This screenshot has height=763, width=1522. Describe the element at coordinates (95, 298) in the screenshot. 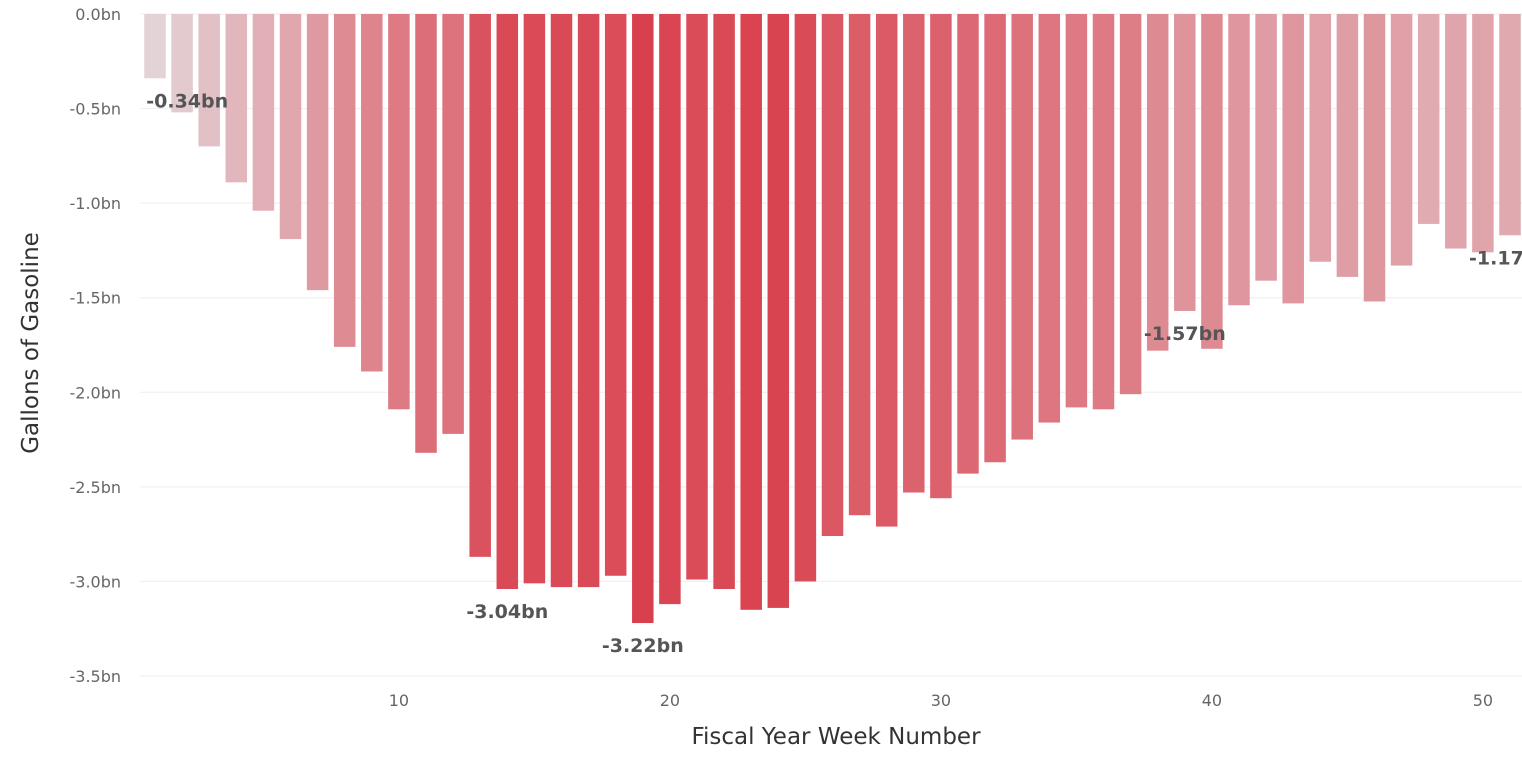

I see `y-tick-label: -1.5bn` at that location.